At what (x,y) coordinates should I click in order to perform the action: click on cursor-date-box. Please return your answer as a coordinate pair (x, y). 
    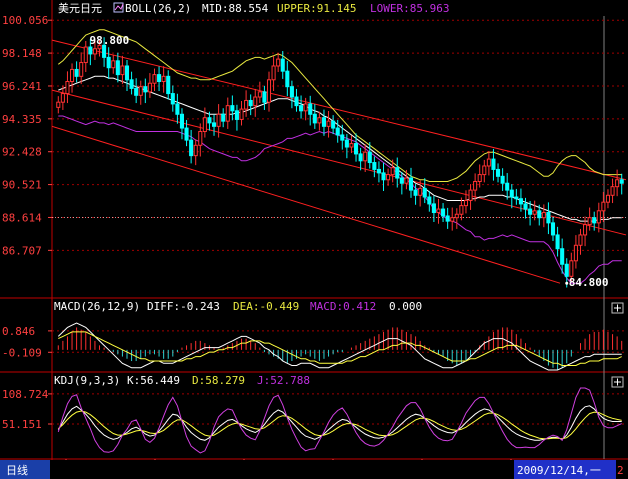
    Looking at the image, I should click on (565, 469).